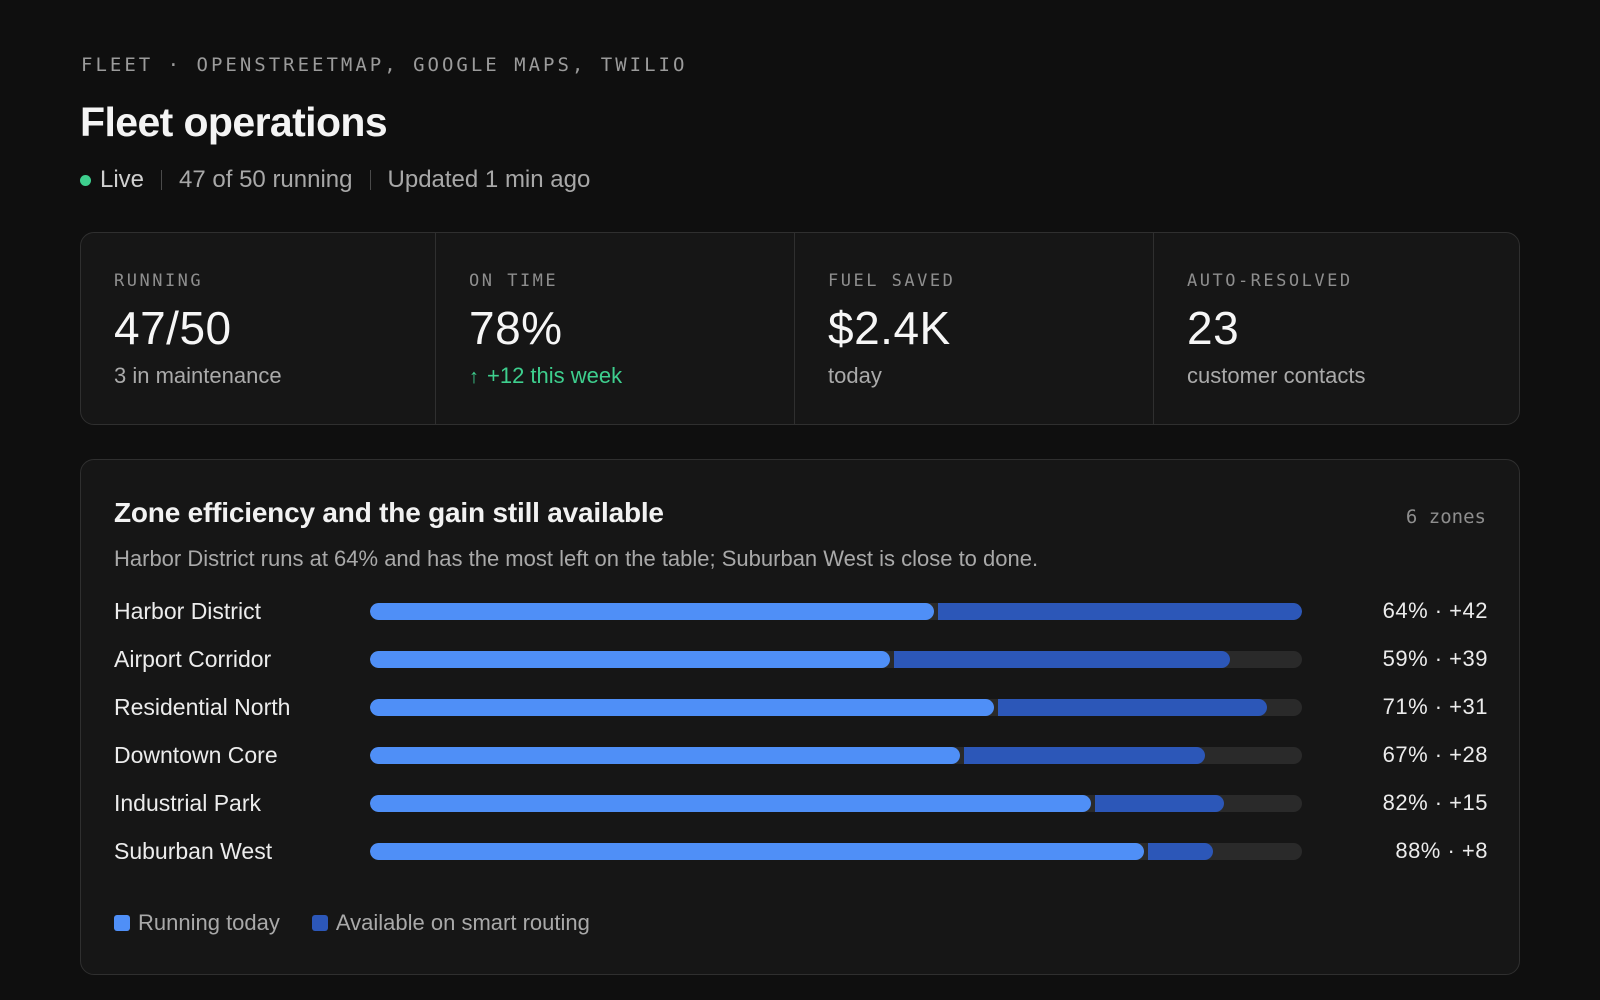  I want to click on zone-name: Harbor District, so click(187, 611).